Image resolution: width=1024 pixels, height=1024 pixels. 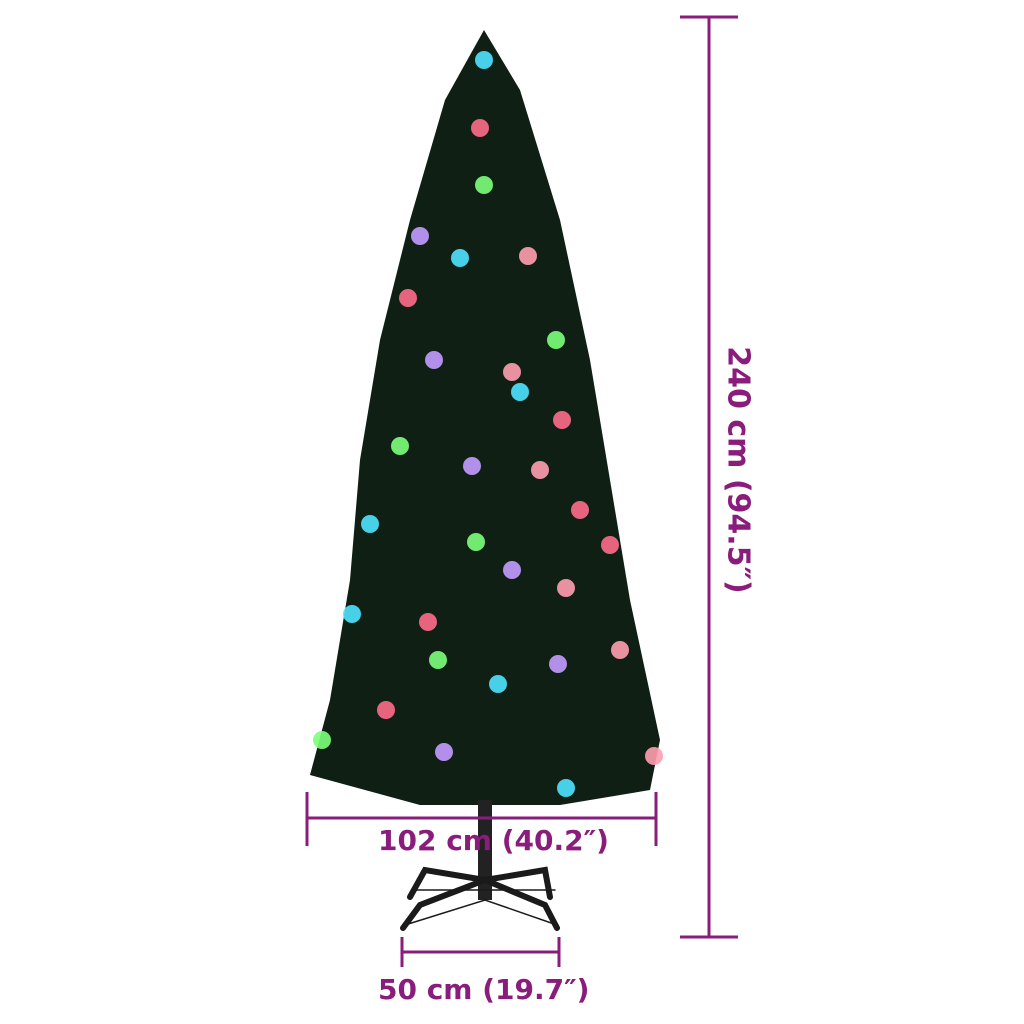 What do you see at coordinates (484, 989) in the screenshot?
I see `base-width-label: 50 cm (19.7″)` at bounding box center [484, 989].